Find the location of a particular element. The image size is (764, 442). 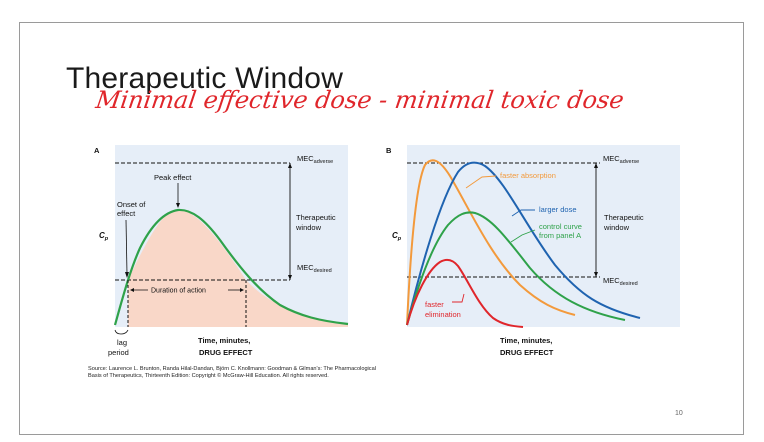

panel-a-onset-arrow is located at coordinates (126, 247).